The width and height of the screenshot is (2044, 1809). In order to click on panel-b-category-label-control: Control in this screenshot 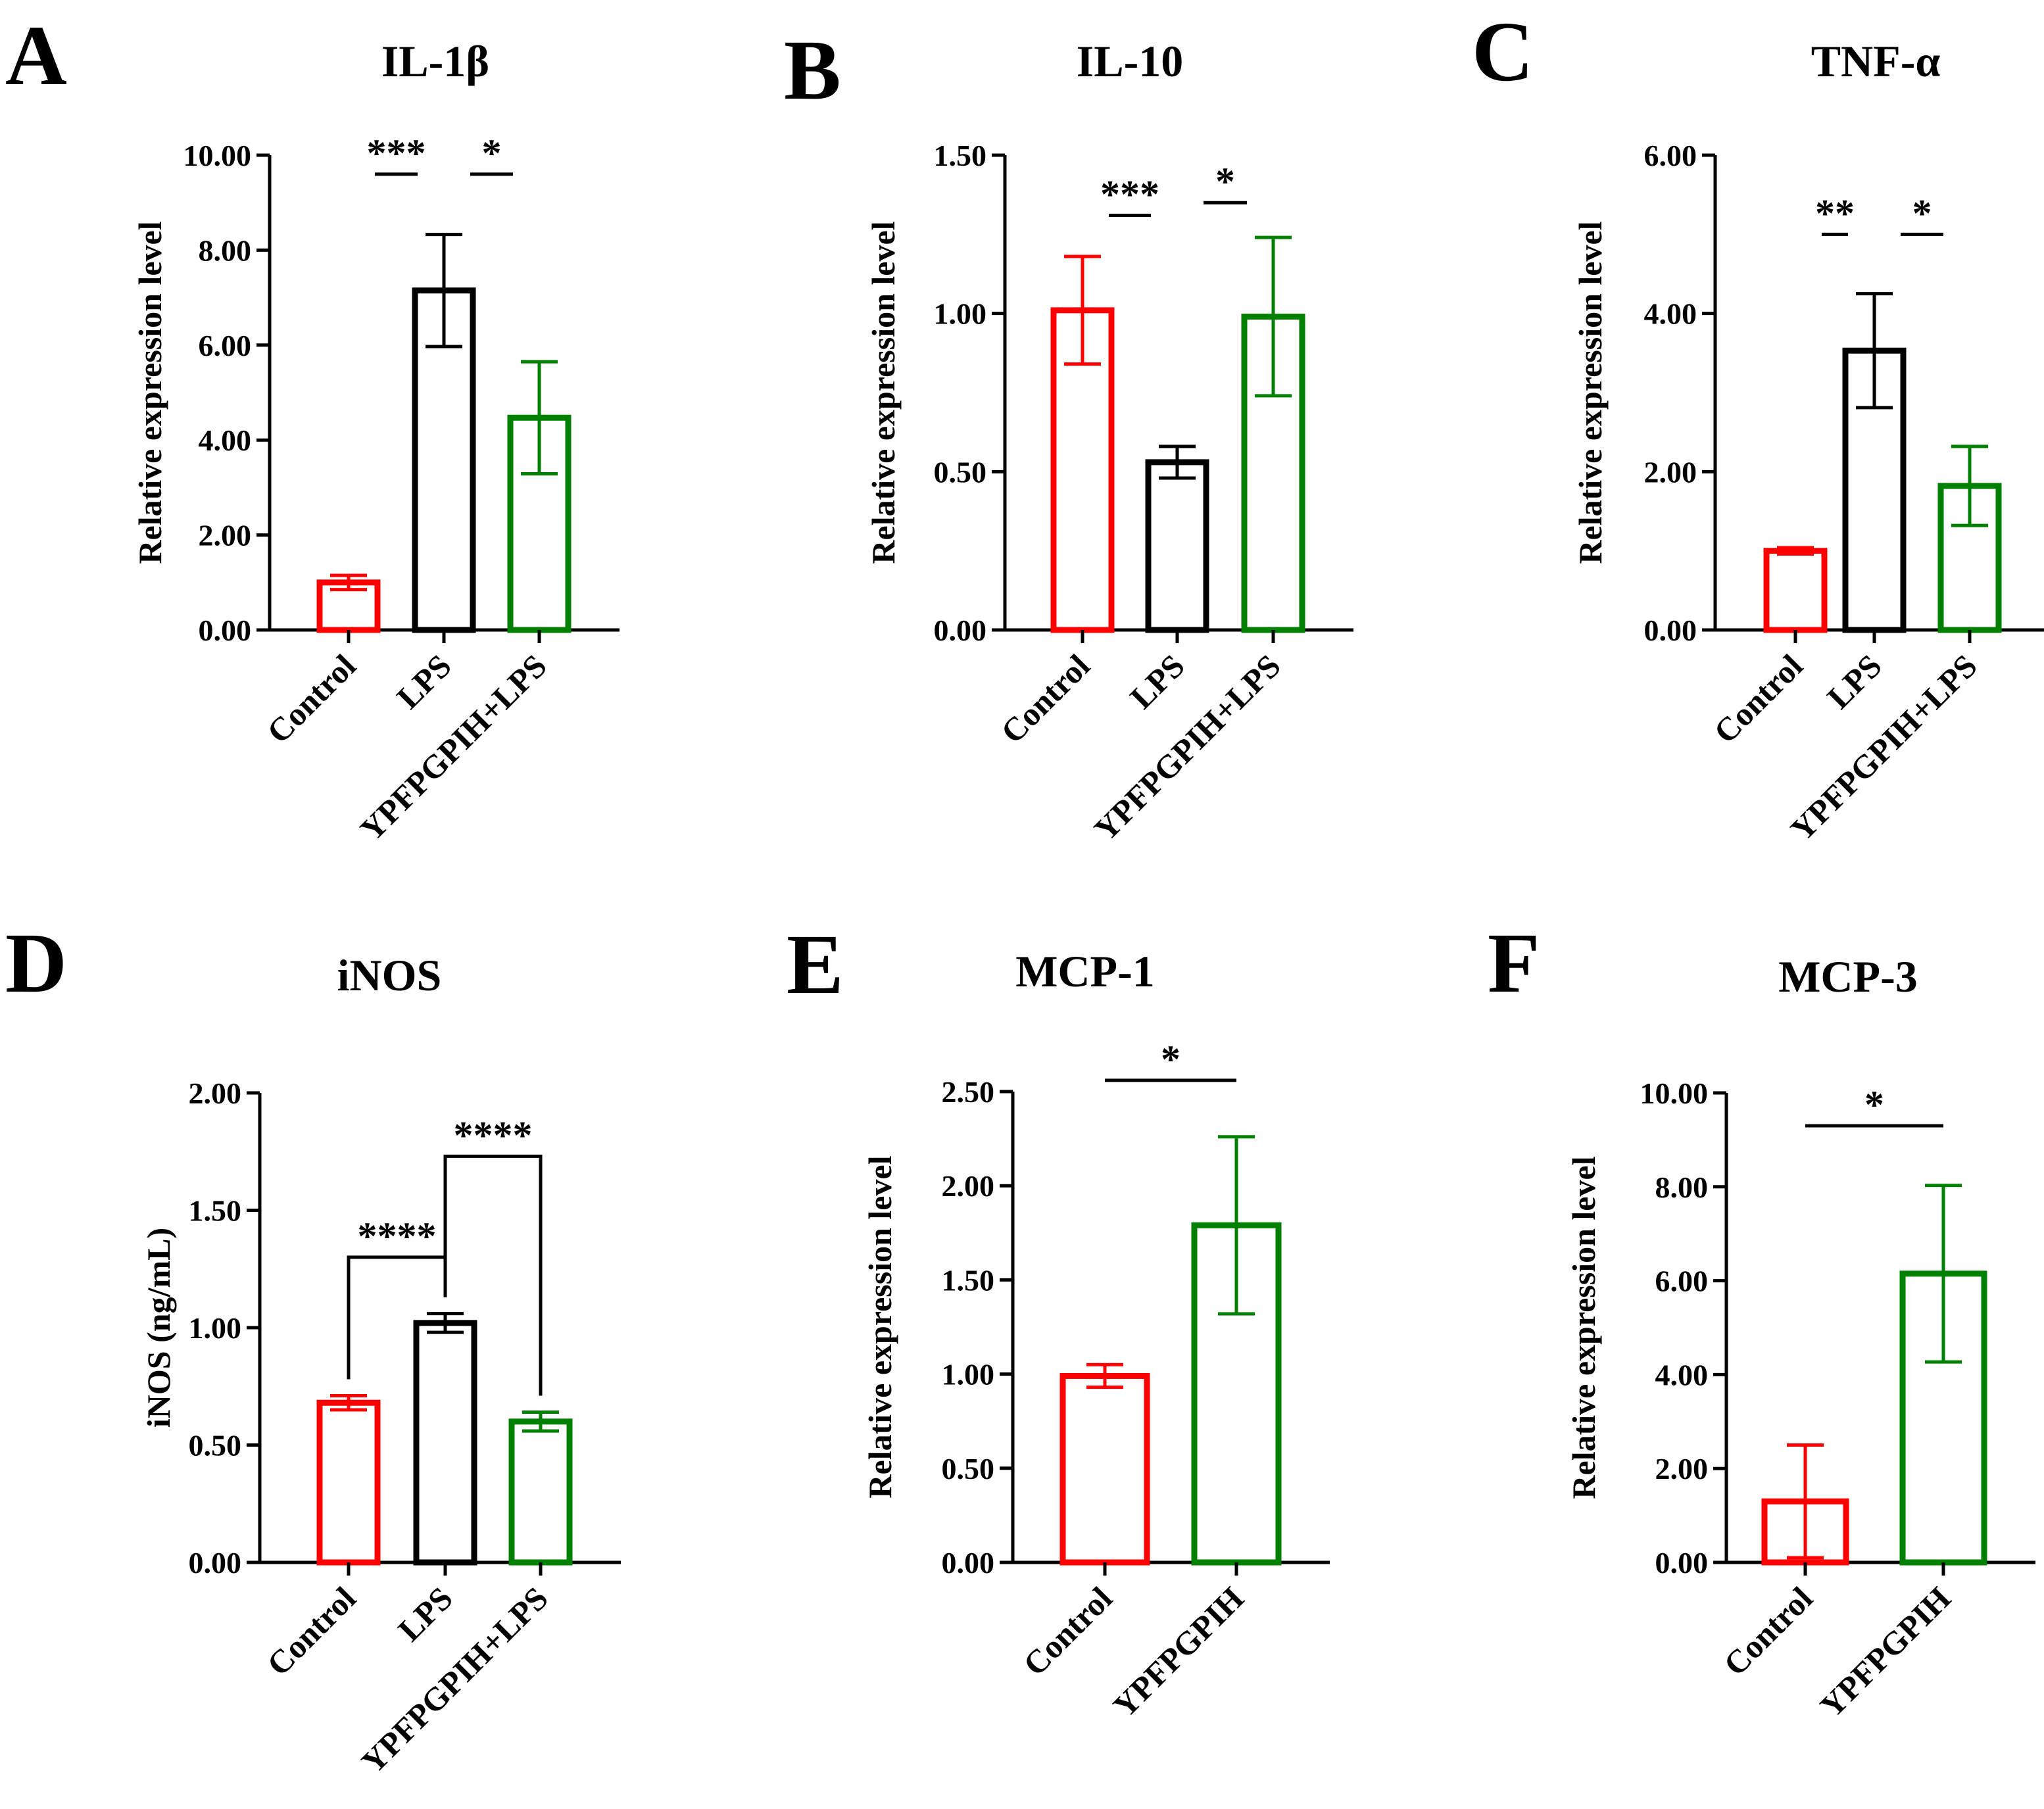, I will do `click(1045, 698)`.